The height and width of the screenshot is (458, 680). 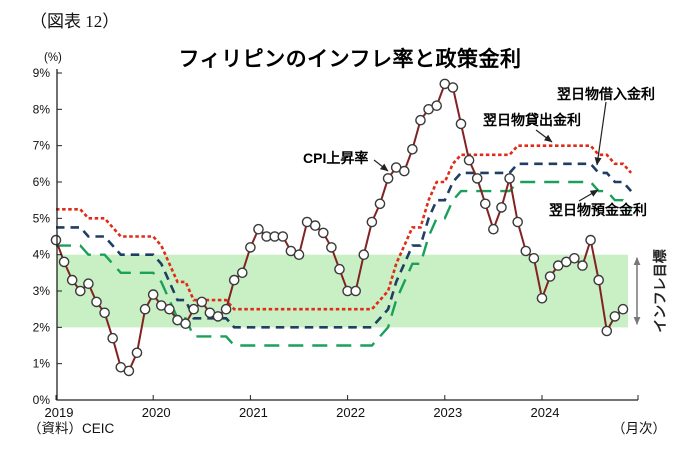 I want to click on annotation-arrows, so click(x=490, y=151).